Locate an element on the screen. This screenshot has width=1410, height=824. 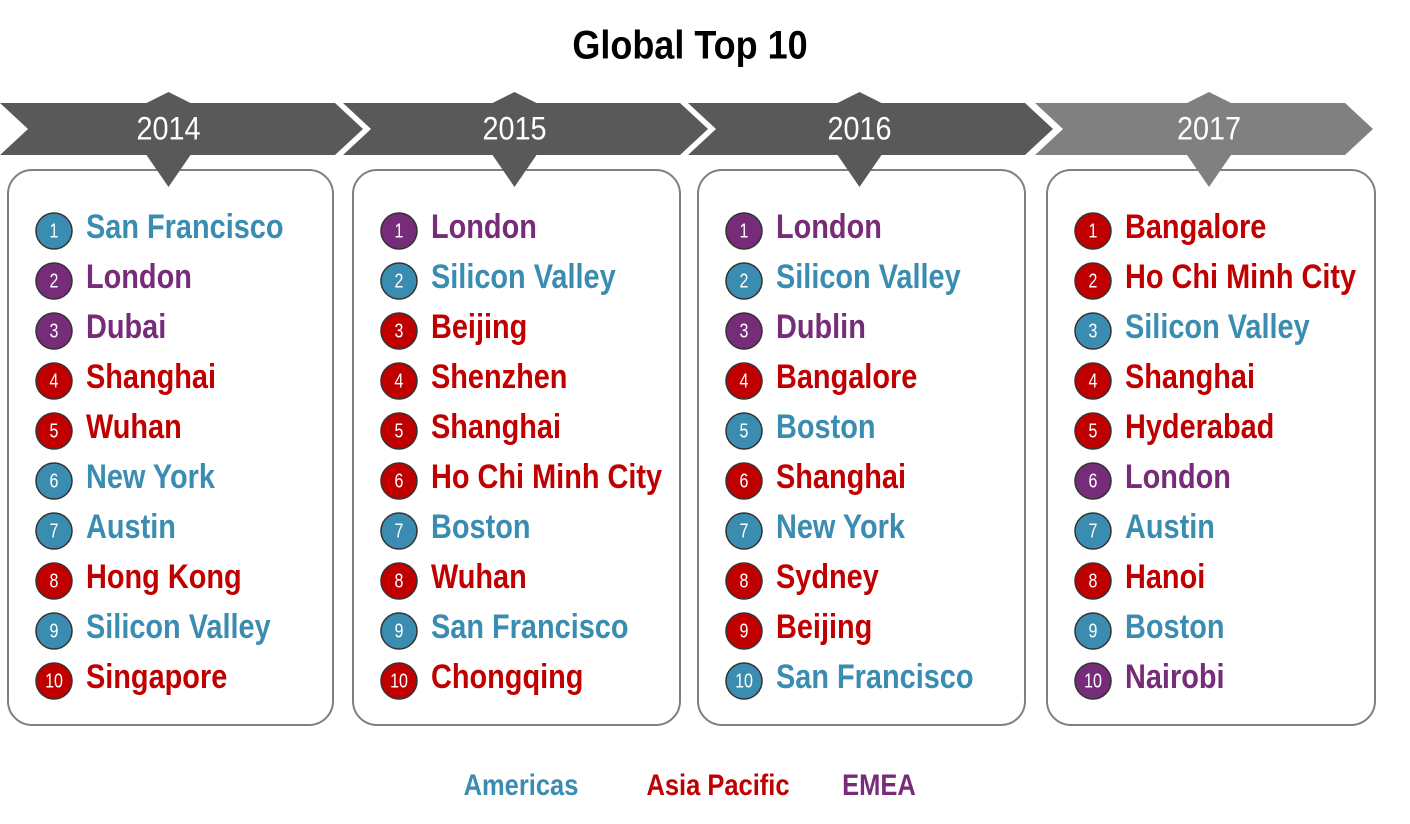
city-name: Shanghai is located at coordinates (841, 476).